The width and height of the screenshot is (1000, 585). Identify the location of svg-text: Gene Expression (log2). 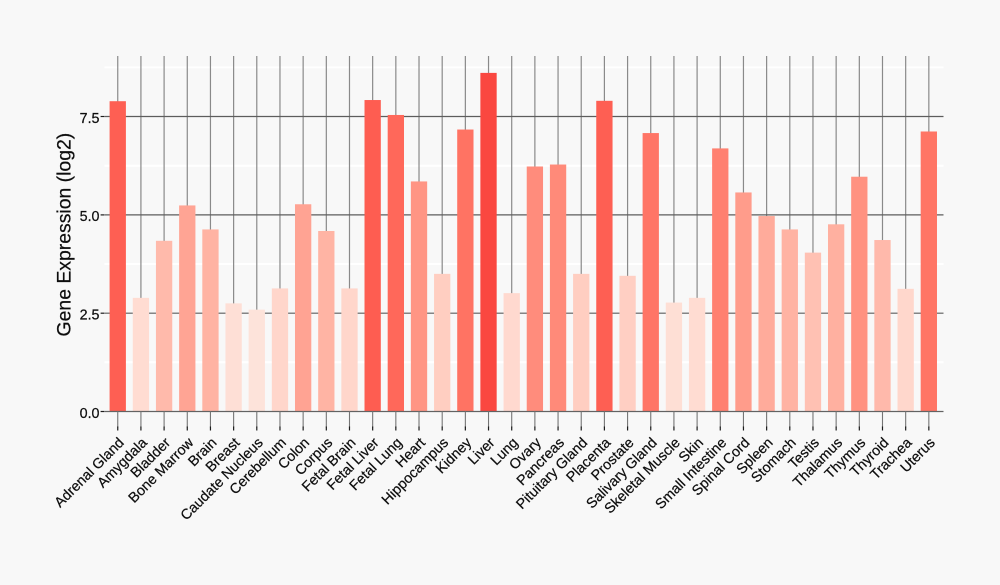
(65, 235).